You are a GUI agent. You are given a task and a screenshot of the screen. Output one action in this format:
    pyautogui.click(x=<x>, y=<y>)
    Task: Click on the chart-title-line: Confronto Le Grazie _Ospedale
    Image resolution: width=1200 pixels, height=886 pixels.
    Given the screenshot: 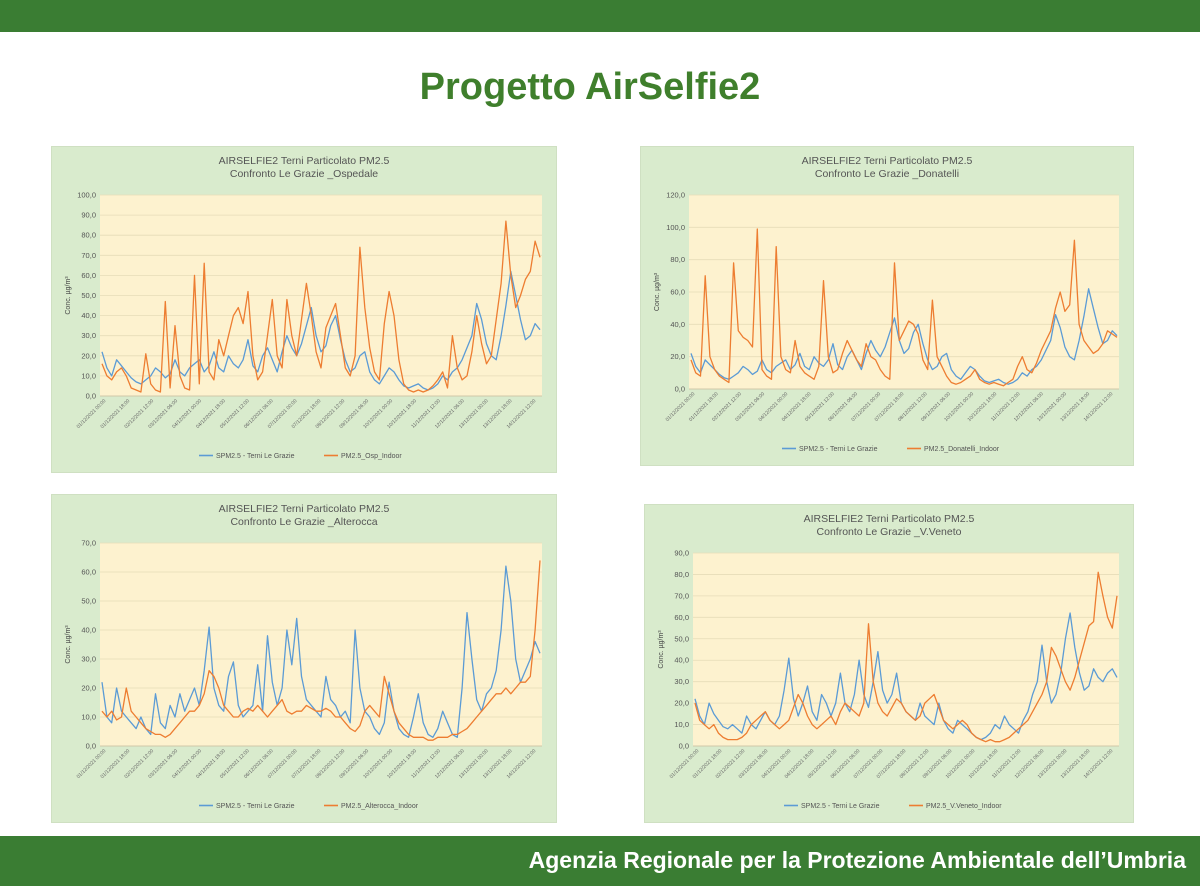 What is the action you would take?
    pyautogui.click(x=304, y=174)
    